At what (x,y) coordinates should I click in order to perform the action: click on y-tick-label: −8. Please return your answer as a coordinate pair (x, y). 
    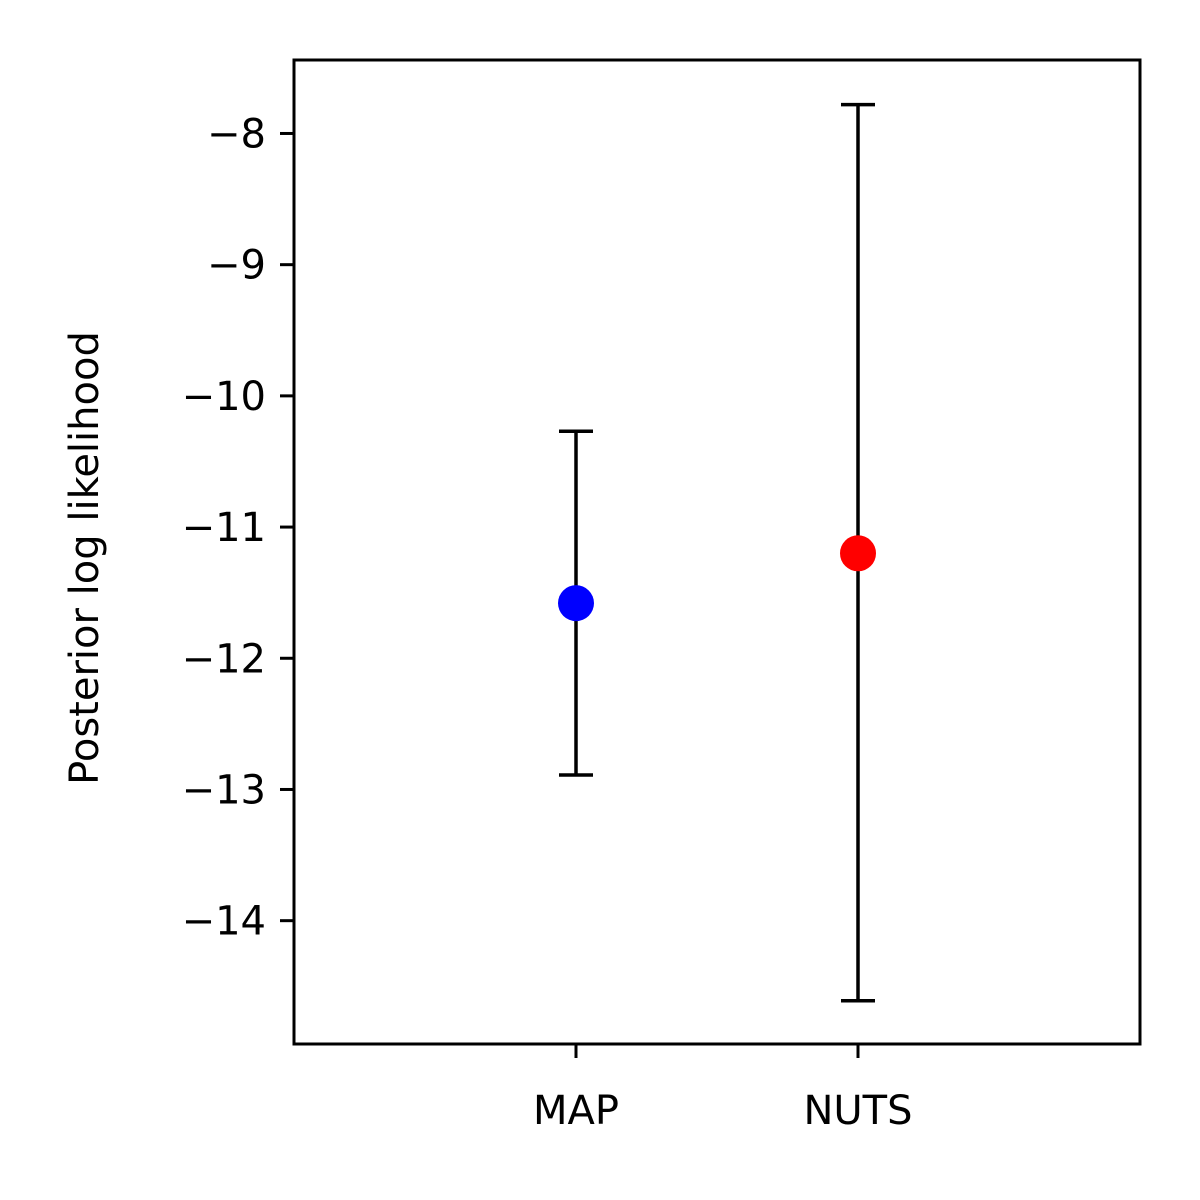
    Looking at the image, I should click on (236, 134).